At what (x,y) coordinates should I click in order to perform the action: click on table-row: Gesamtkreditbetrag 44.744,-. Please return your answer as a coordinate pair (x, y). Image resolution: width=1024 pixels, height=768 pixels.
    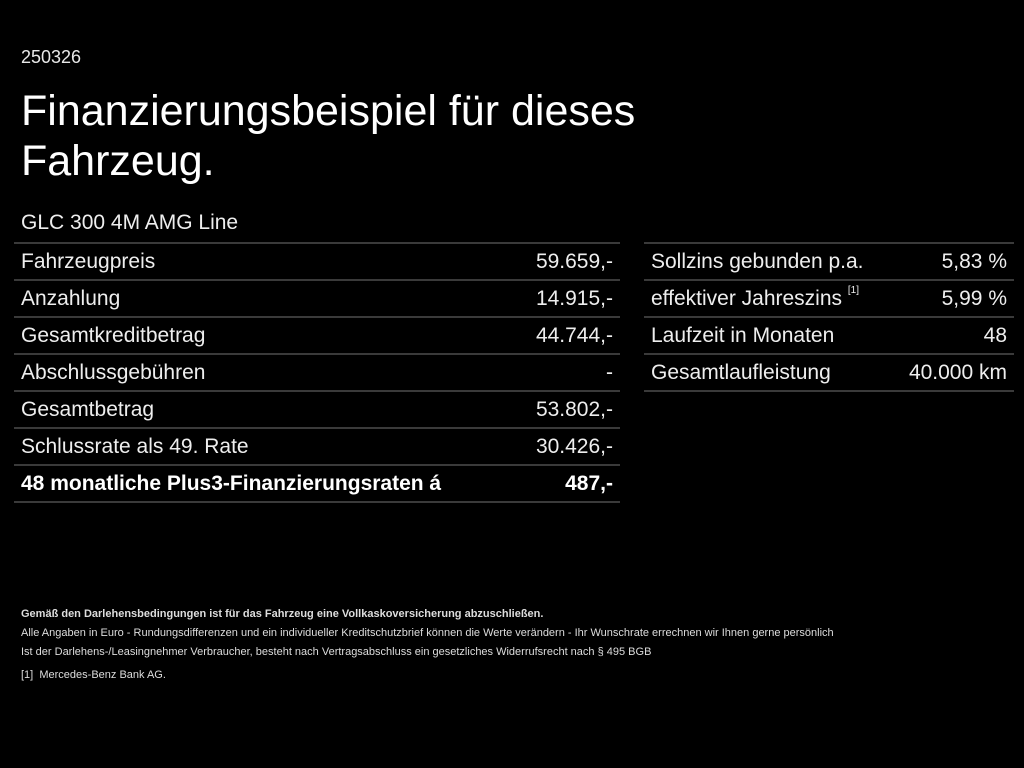
    Looking at the image, I should click on (317, 336).